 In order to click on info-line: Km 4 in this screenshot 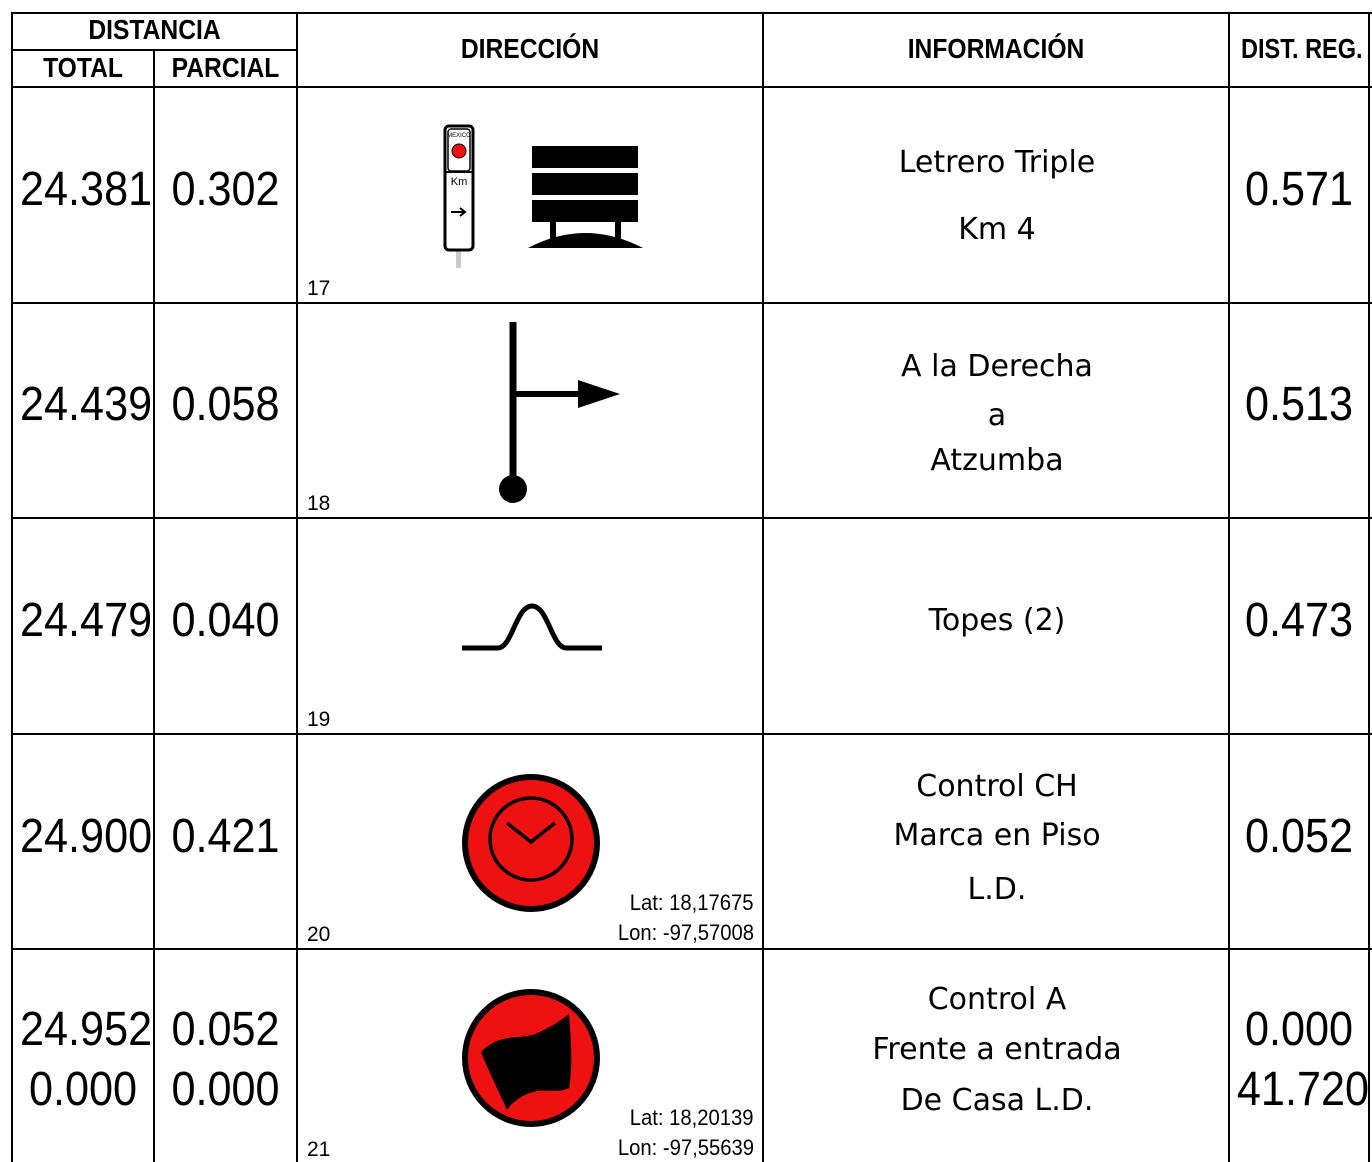, I will do `click(997, 229)`.